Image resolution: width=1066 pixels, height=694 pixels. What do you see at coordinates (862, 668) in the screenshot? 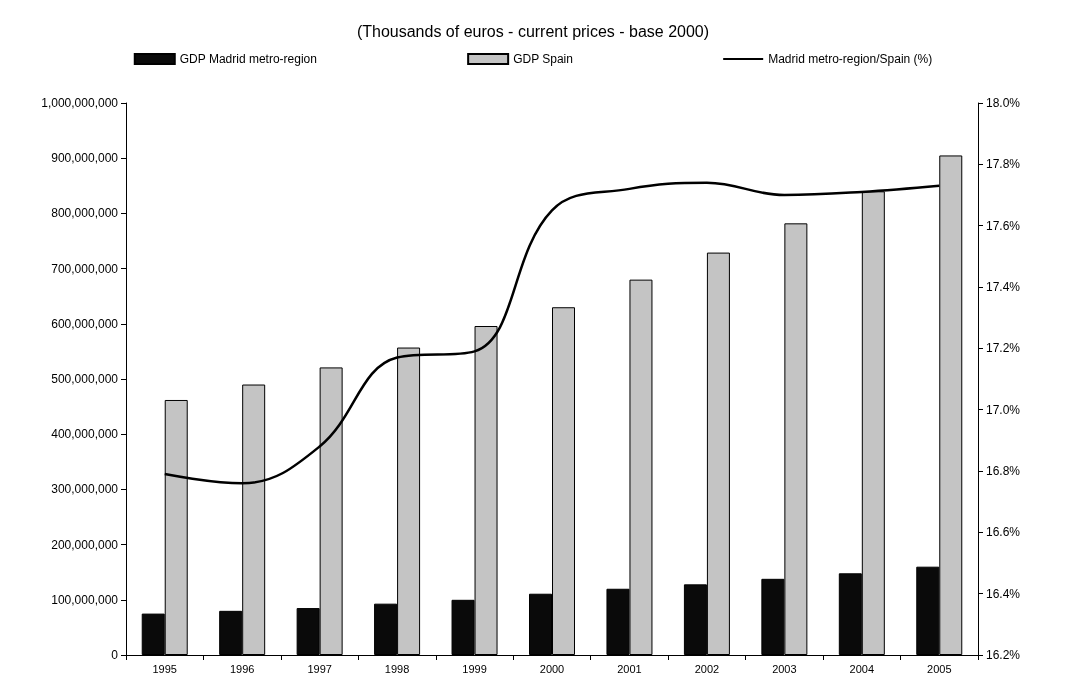
I see `x-tick-label: 2004` at bounding box center [862, 668].